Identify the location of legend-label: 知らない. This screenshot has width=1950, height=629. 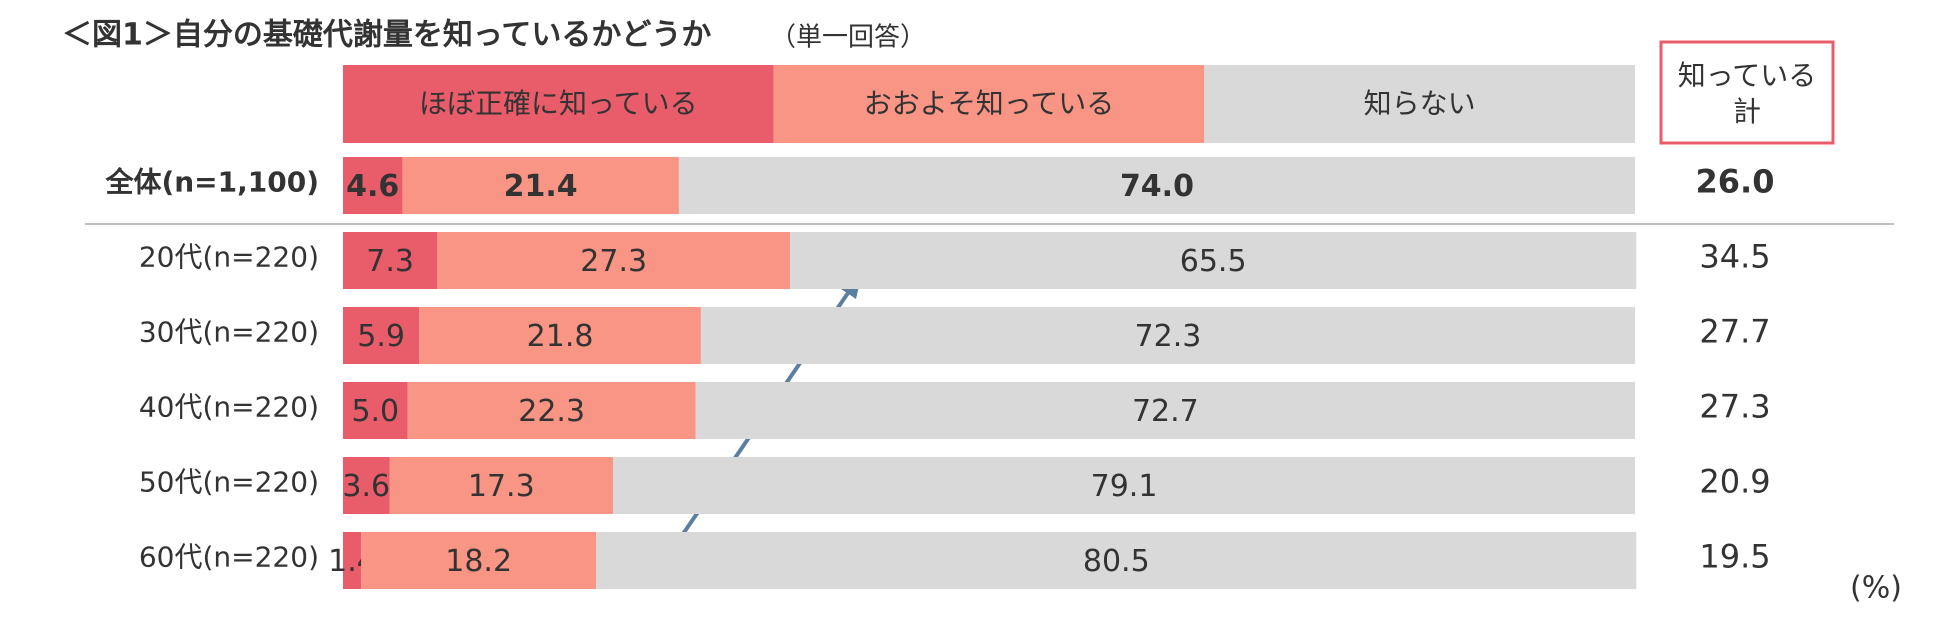
(1420, 103).